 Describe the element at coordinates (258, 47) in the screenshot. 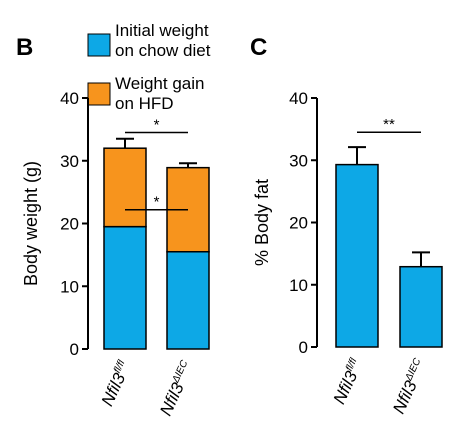

I see `panel-letter-c: C` at that location.